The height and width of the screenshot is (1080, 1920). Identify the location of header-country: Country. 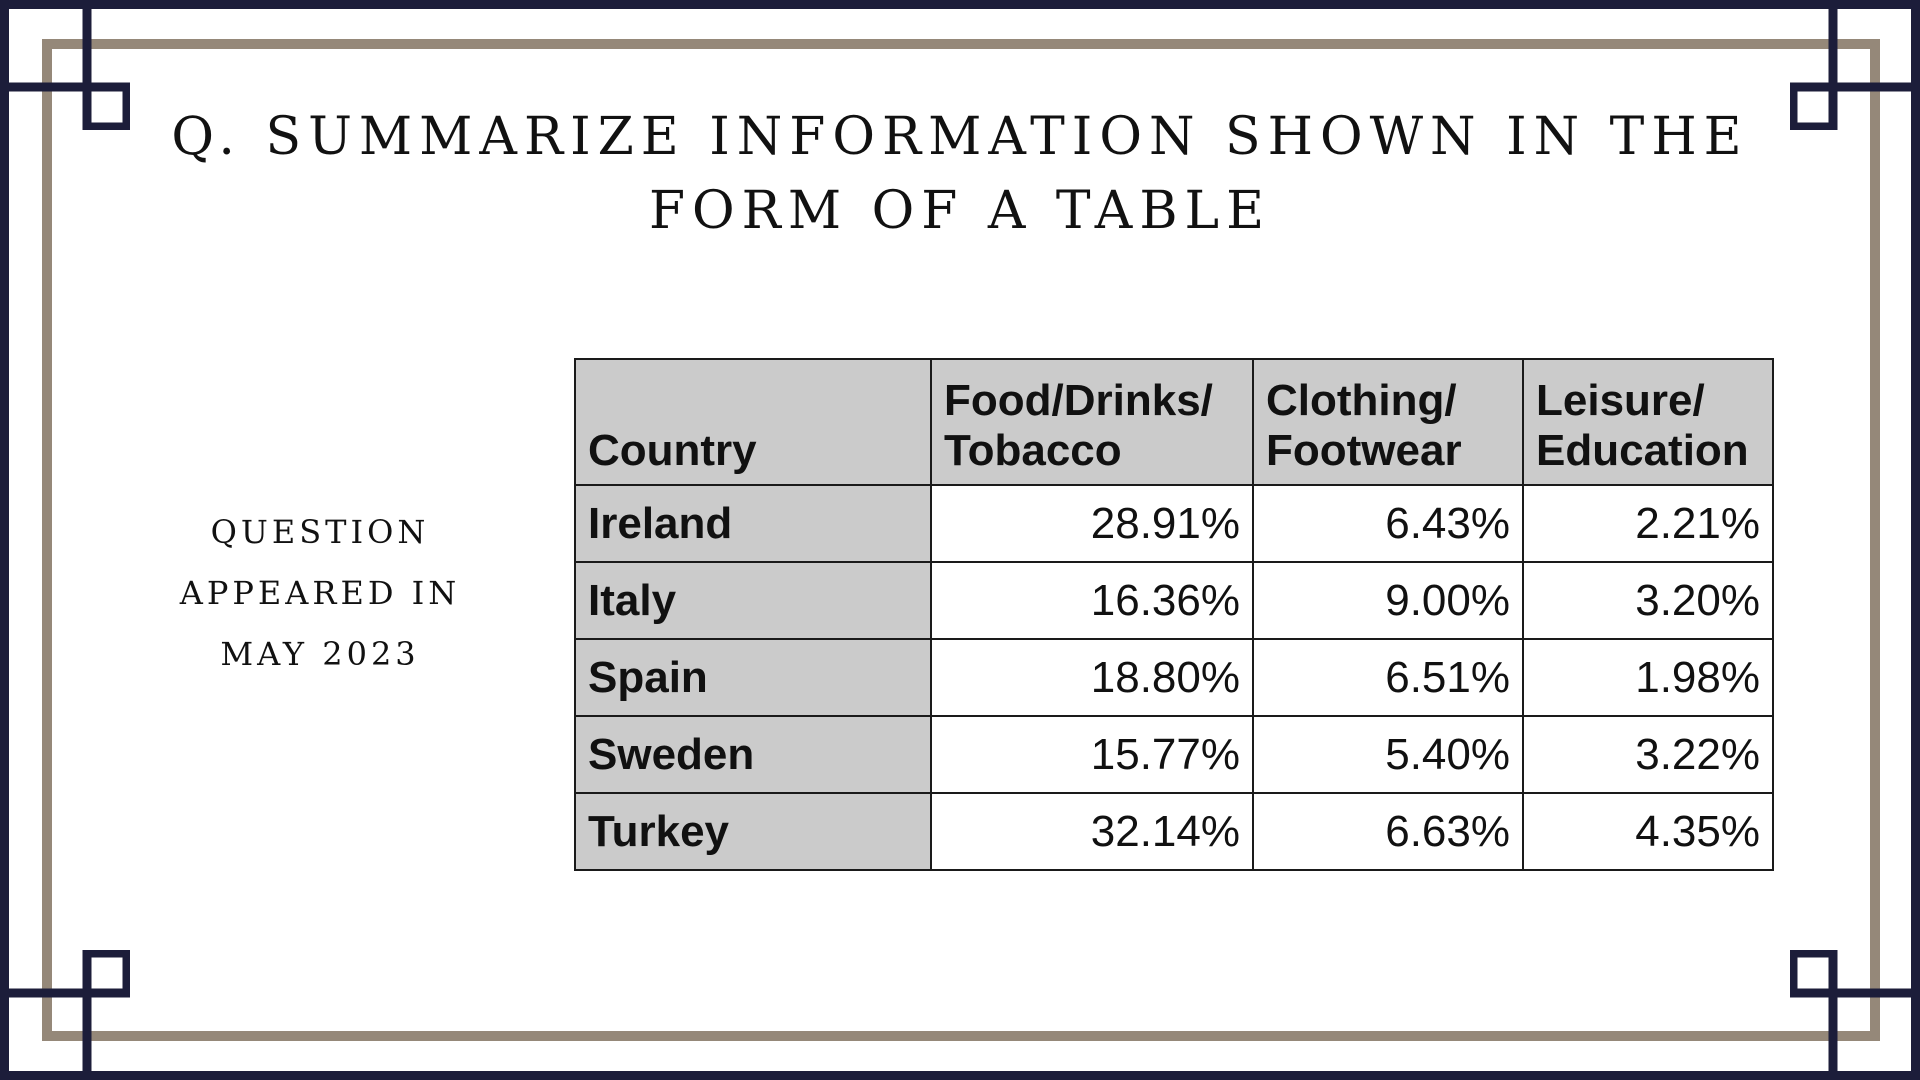
(753, 422).